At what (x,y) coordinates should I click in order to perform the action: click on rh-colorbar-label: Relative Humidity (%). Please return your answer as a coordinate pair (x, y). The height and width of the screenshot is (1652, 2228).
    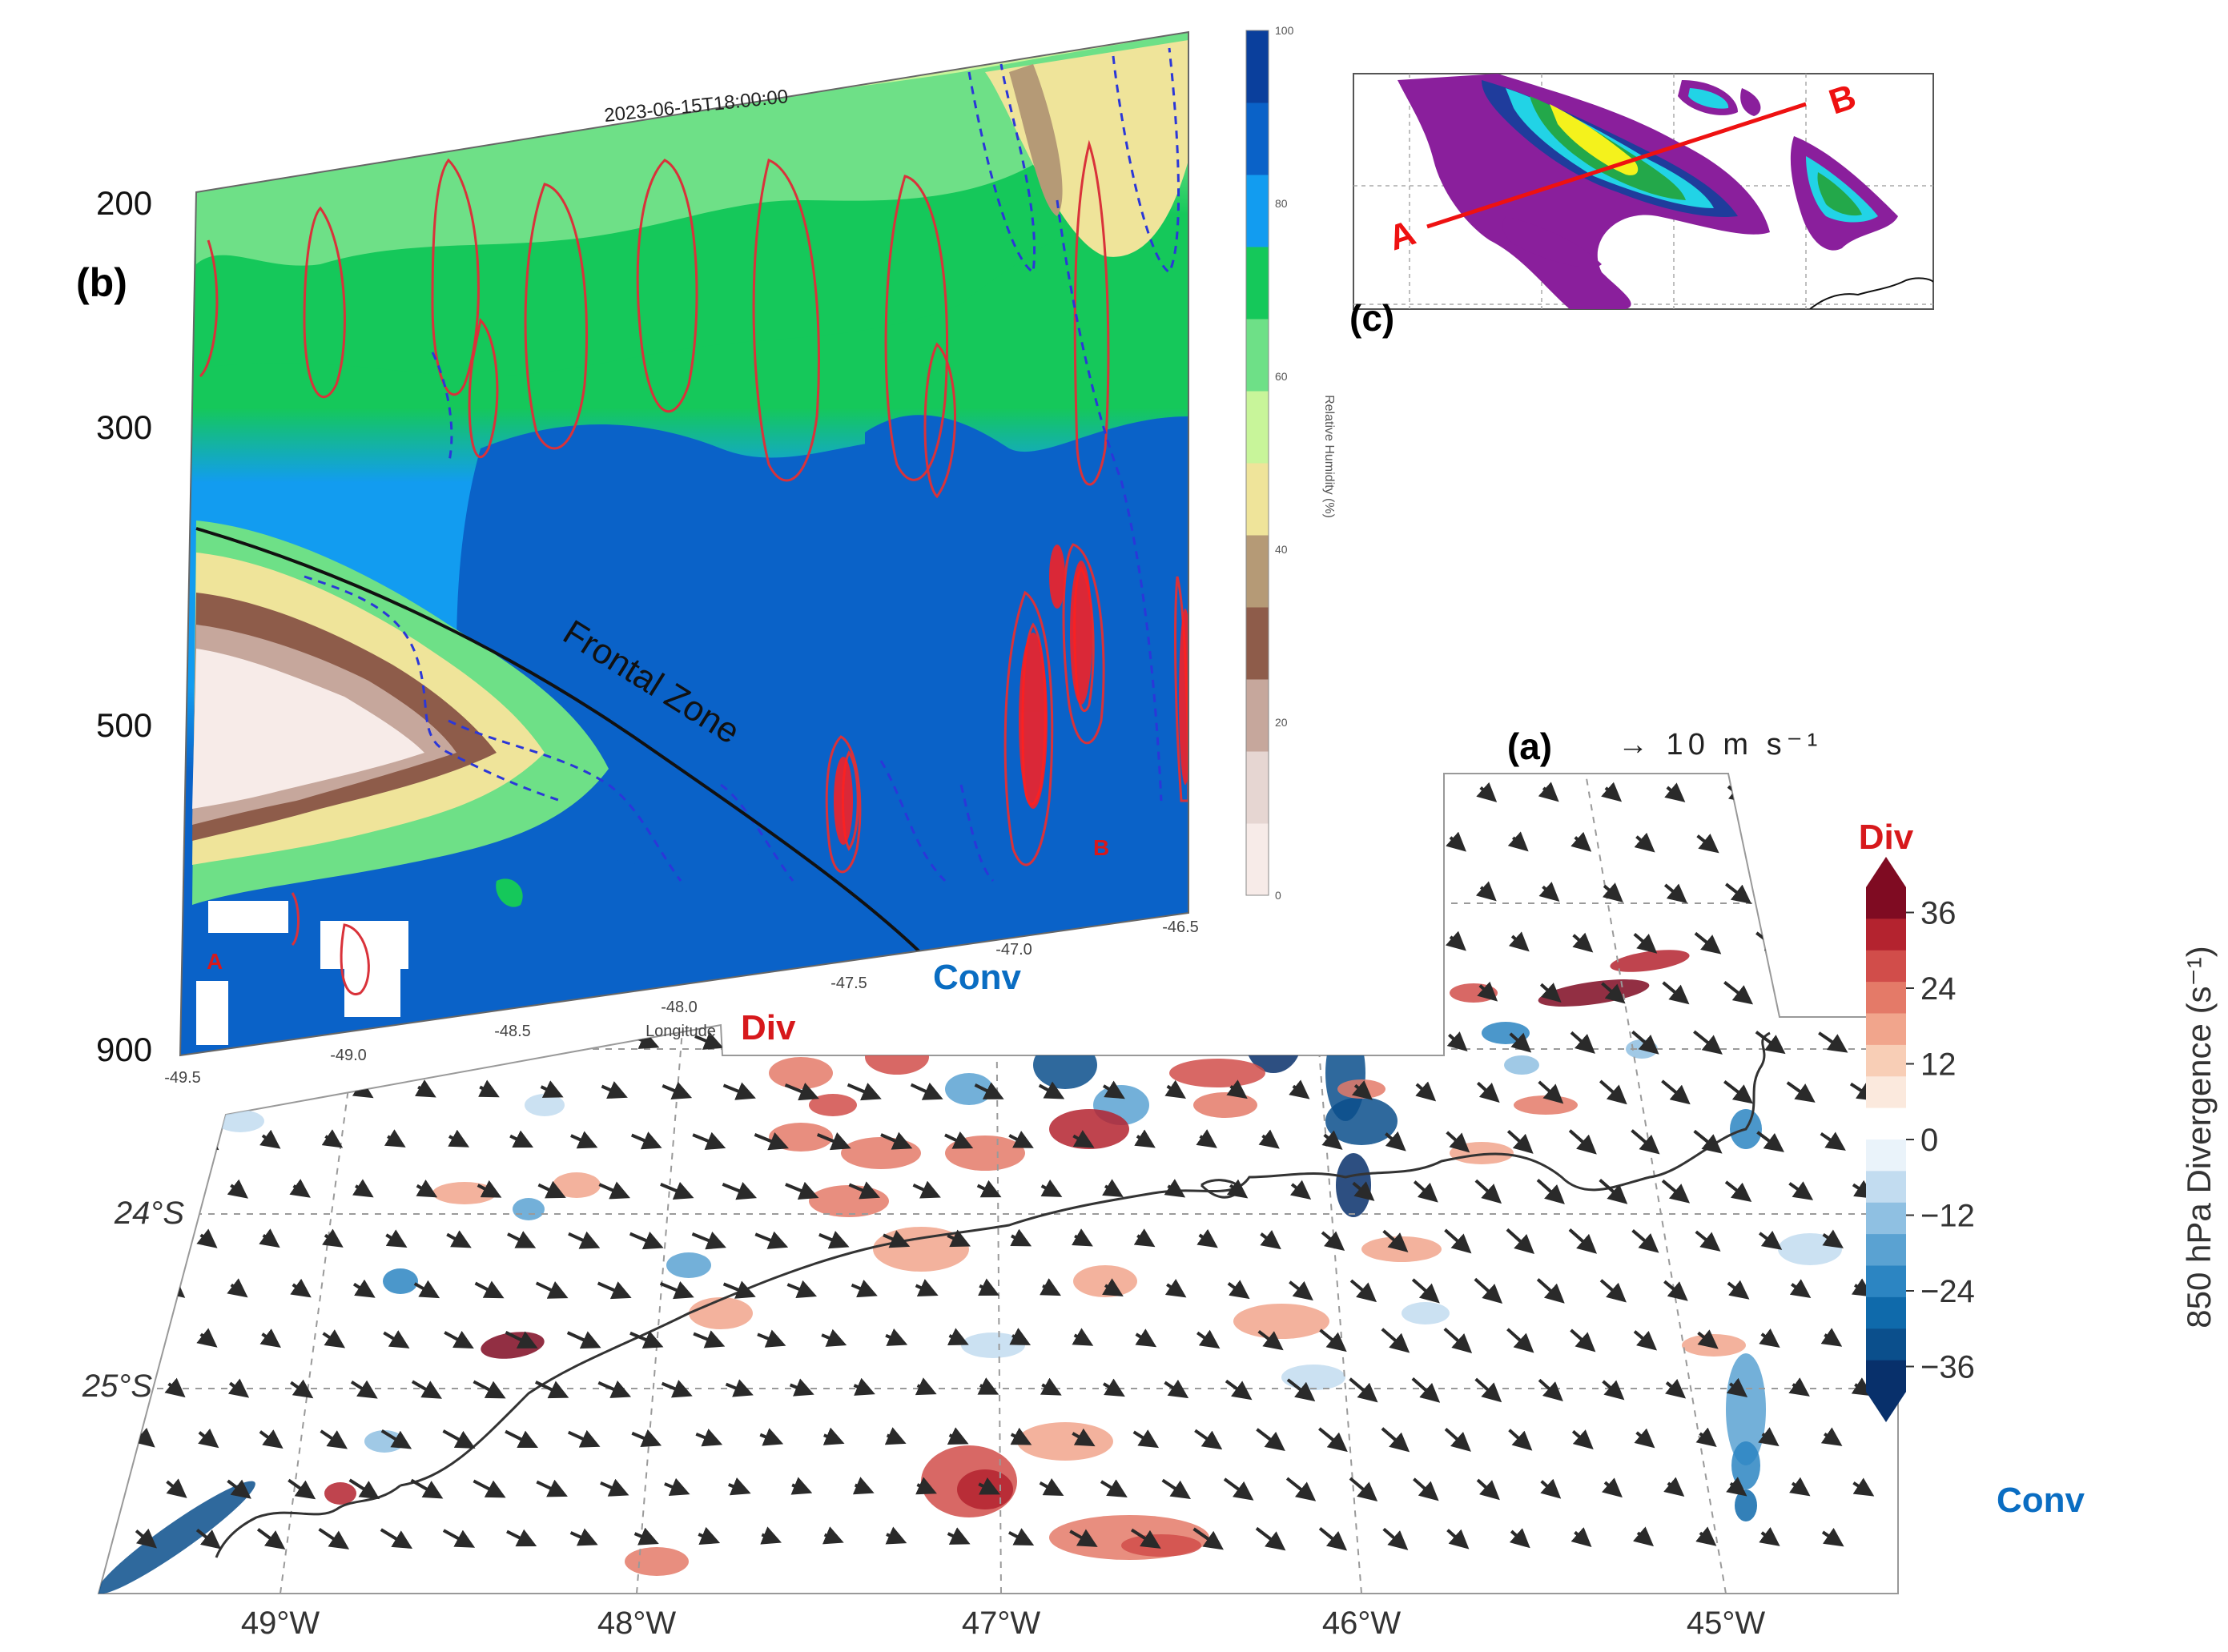
    Looking at the image, I should click on (1329, 457).